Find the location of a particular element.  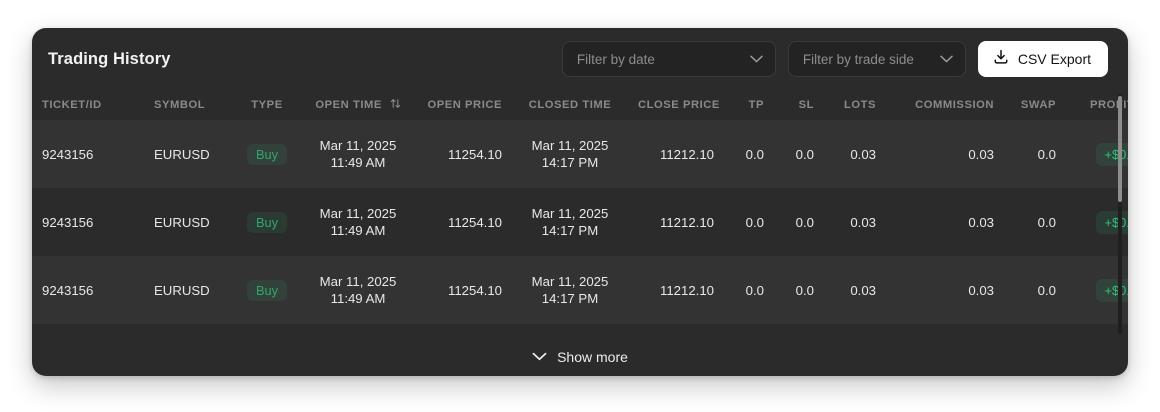

filter-by-date-label: Filter by date is located at coordinates (615, 59).